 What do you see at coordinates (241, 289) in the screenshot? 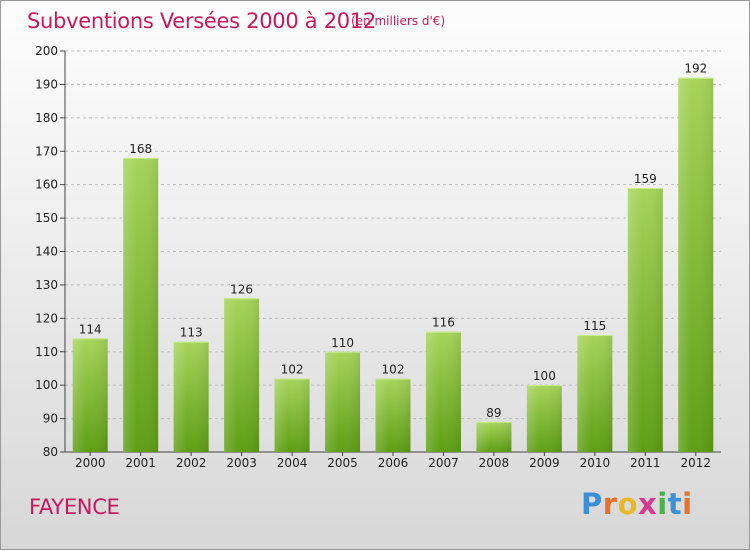
I see `data-label-2003: 126` at bounding box center [241, 289].